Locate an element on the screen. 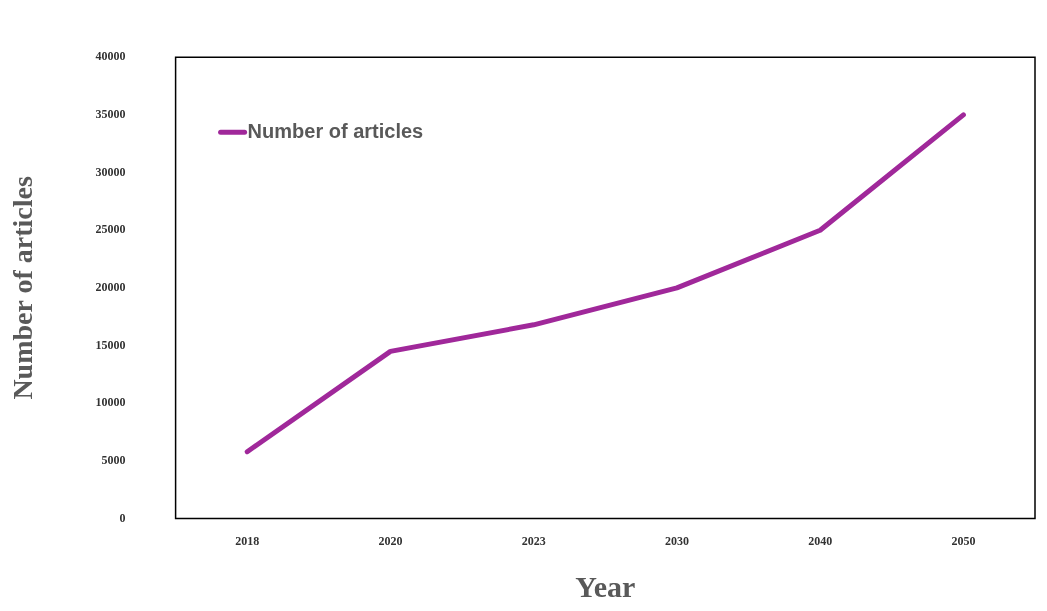 The height and width of the screenshot is (611, 1047). y-tick-label: 20000 is located at coordinates (110, 286).